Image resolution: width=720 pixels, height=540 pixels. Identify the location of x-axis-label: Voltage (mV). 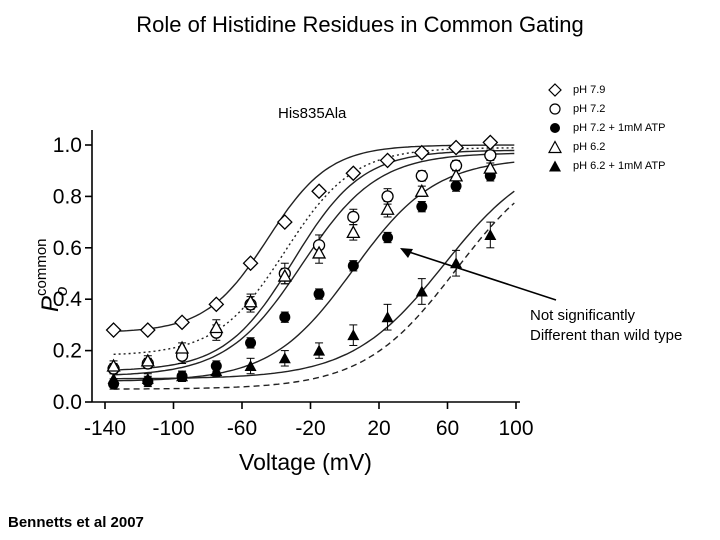
(305, 462).